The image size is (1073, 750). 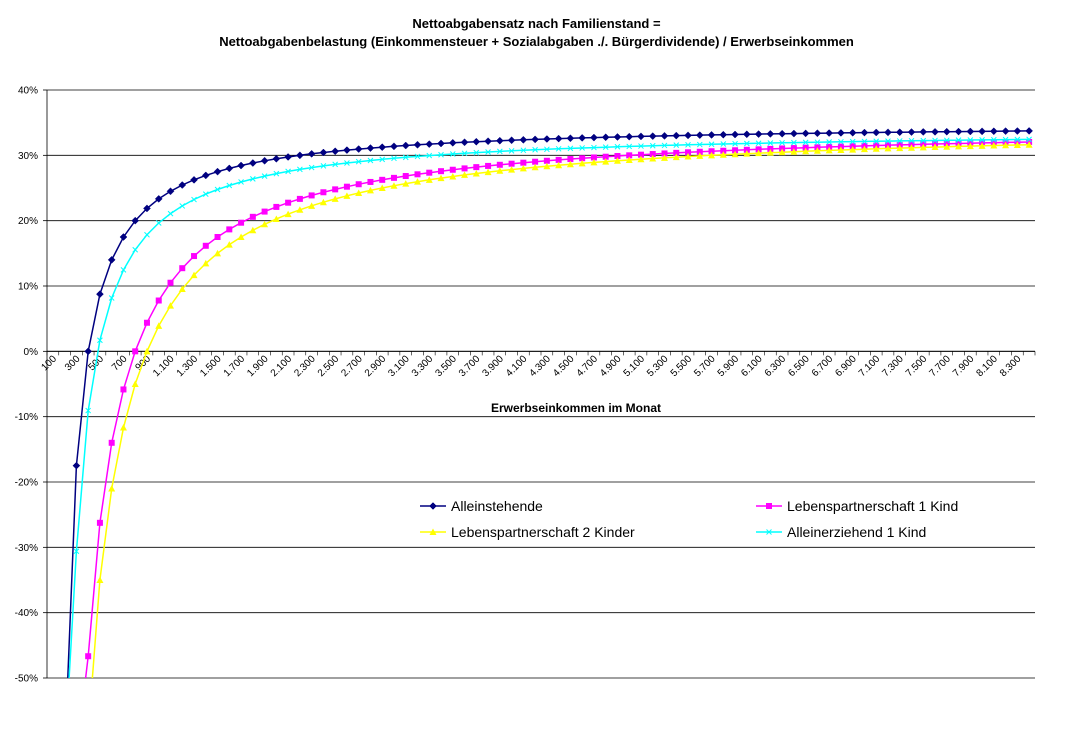 What do you see at coordinates (658, 366) in the screenshot?
I see `x-tick-label: 5.300` at bounding box center [658, 366].